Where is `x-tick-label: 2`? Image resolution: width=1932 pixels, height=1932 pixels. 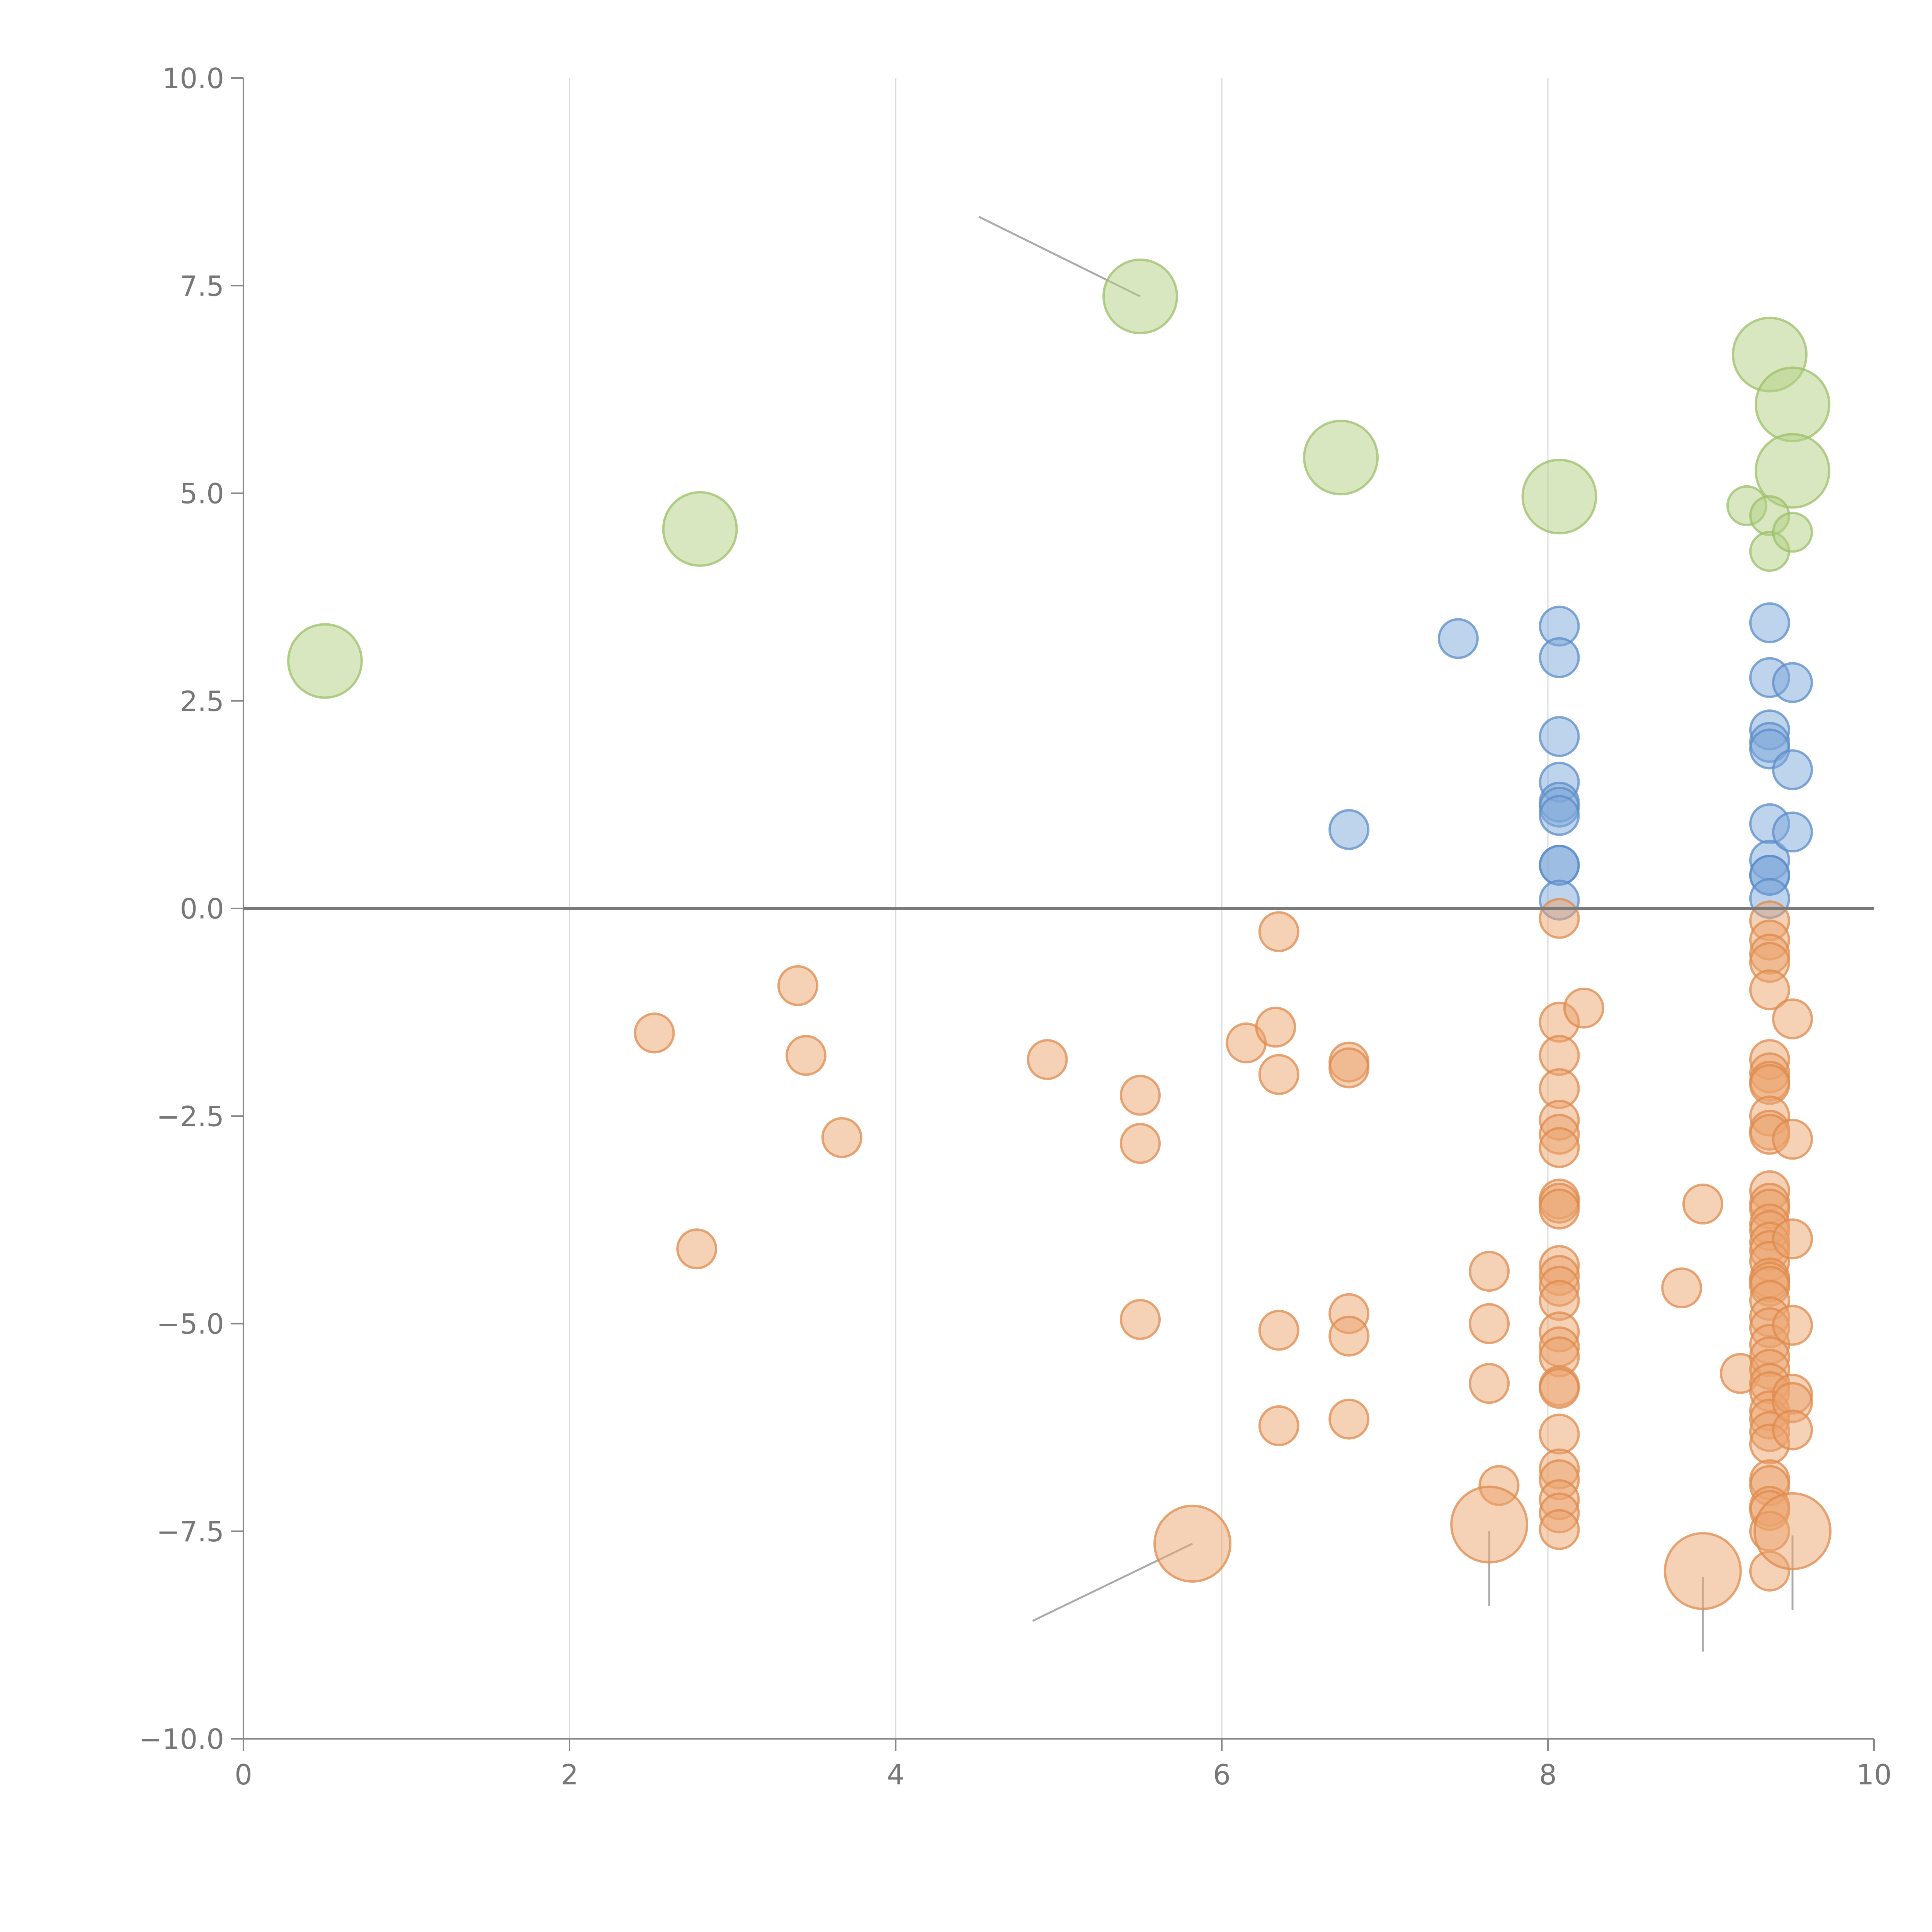 x-tick-label: 2 is located at coordinates (570, 1775).